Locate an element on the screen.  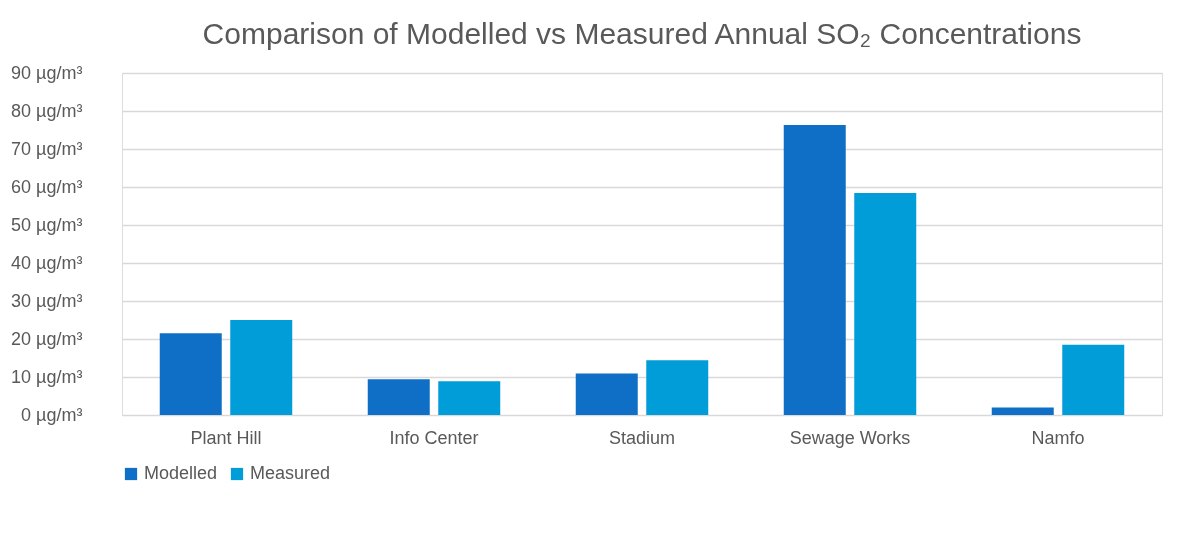
y-tick-label: 70 µg/m³ is located at coordinates (47, 148).